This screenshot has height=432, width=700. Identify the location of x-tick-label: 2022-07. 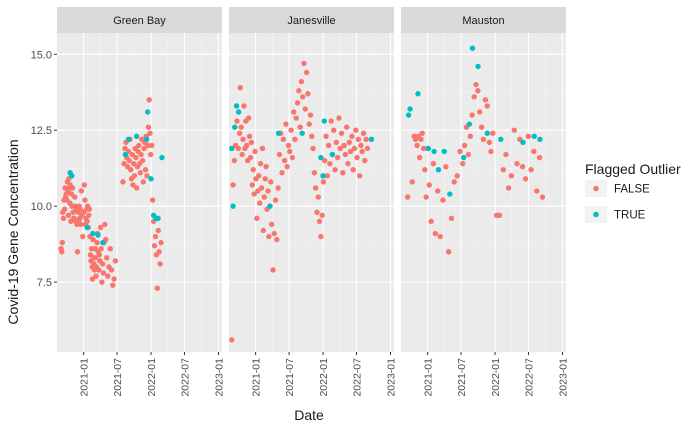
(357, 377).